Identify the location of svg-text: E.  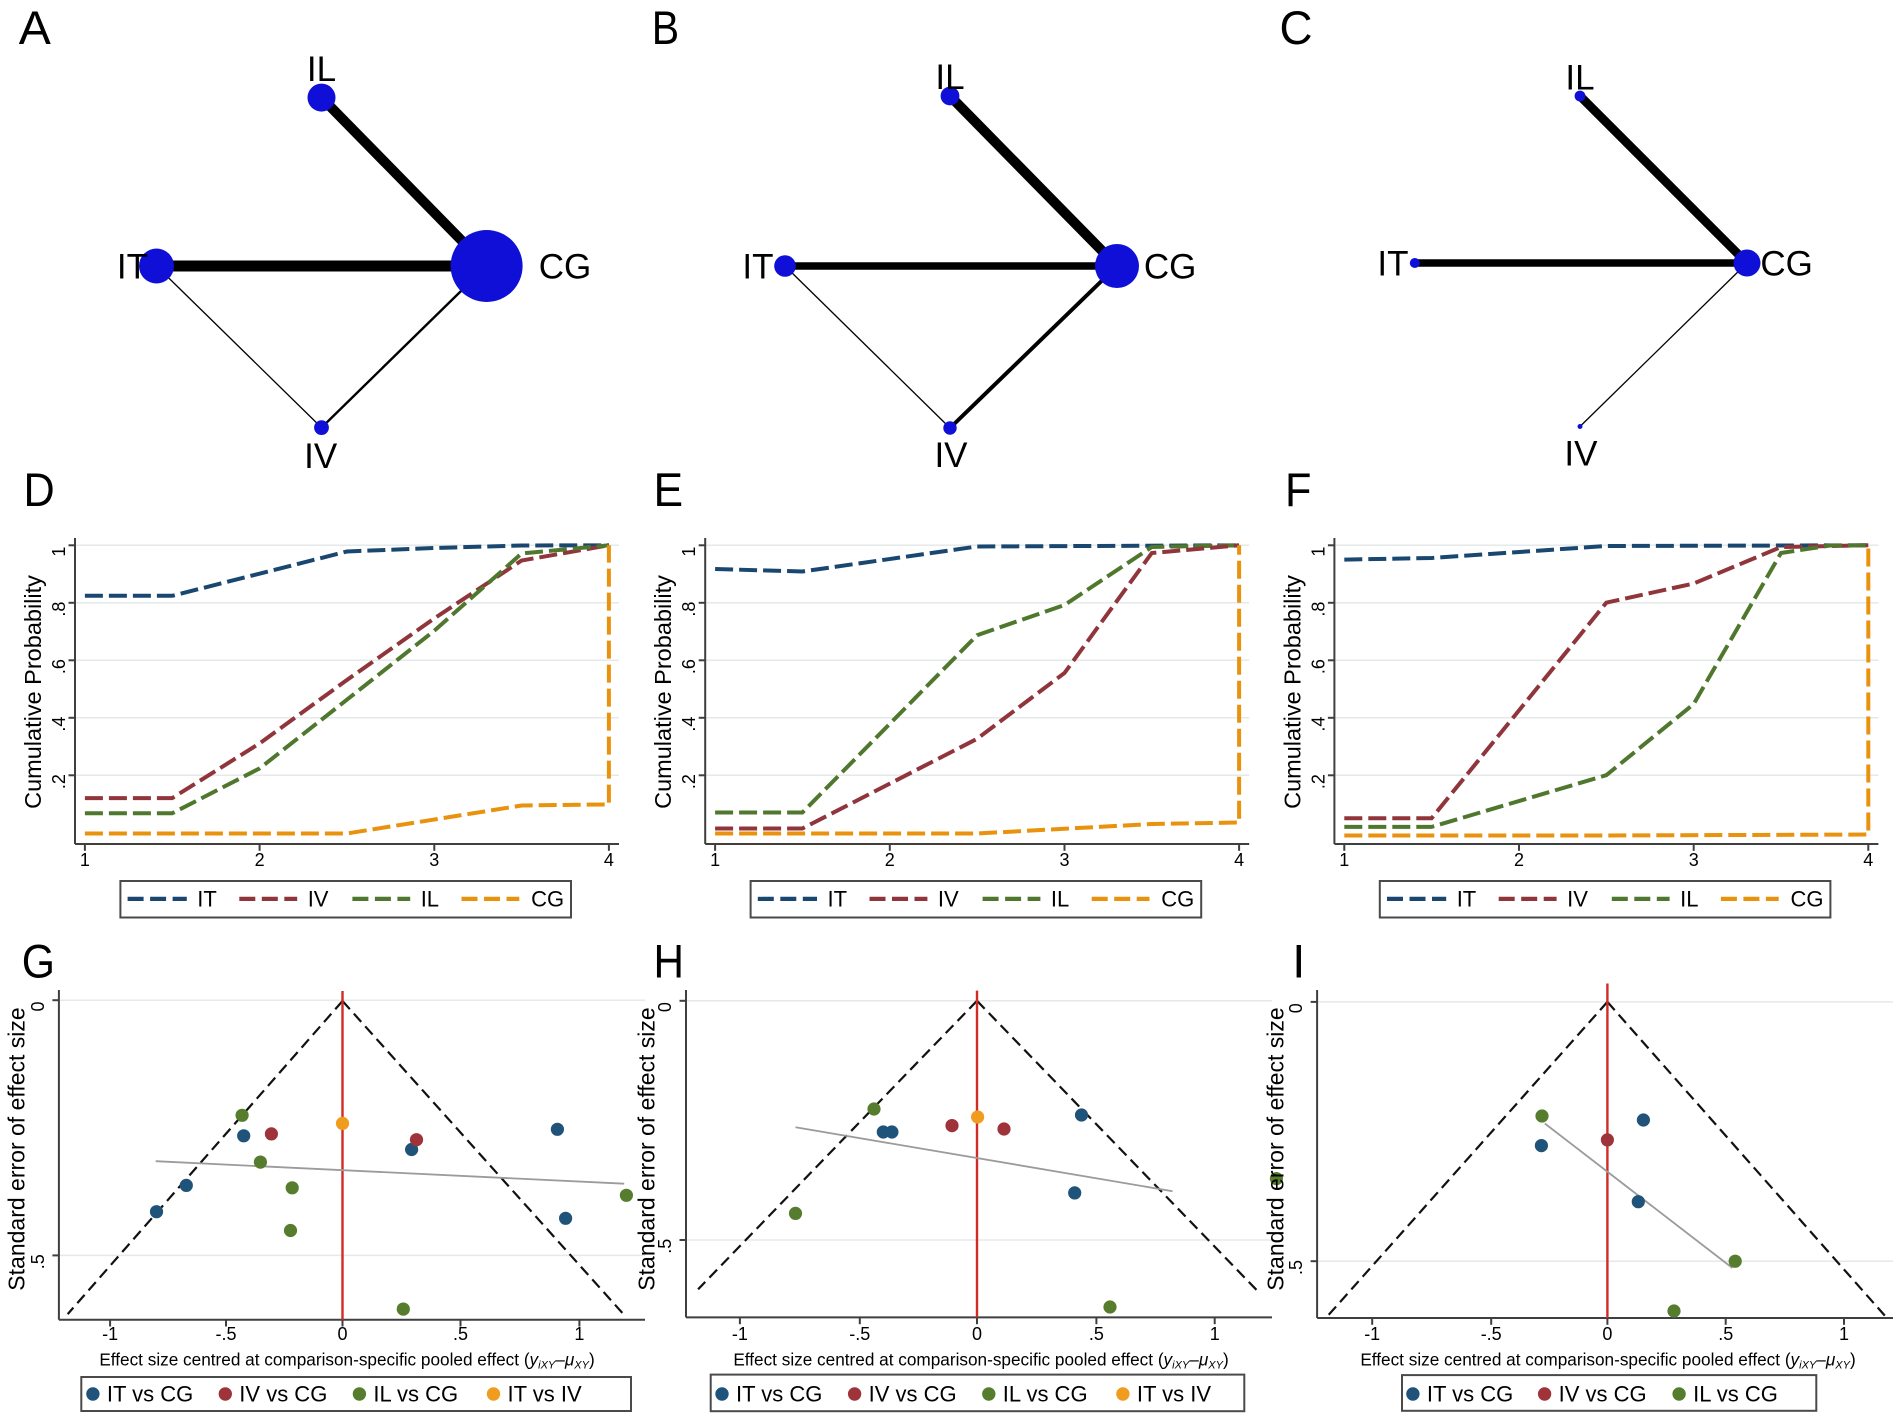
(669, 489).